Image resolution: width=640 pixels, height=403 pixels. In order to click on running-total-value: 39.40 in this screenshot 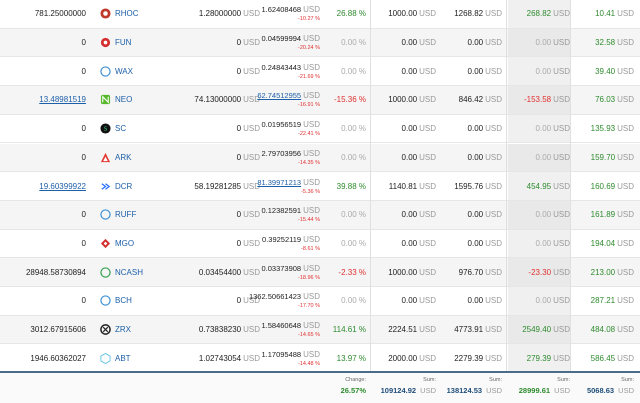, I will do `click(605, 71)`.